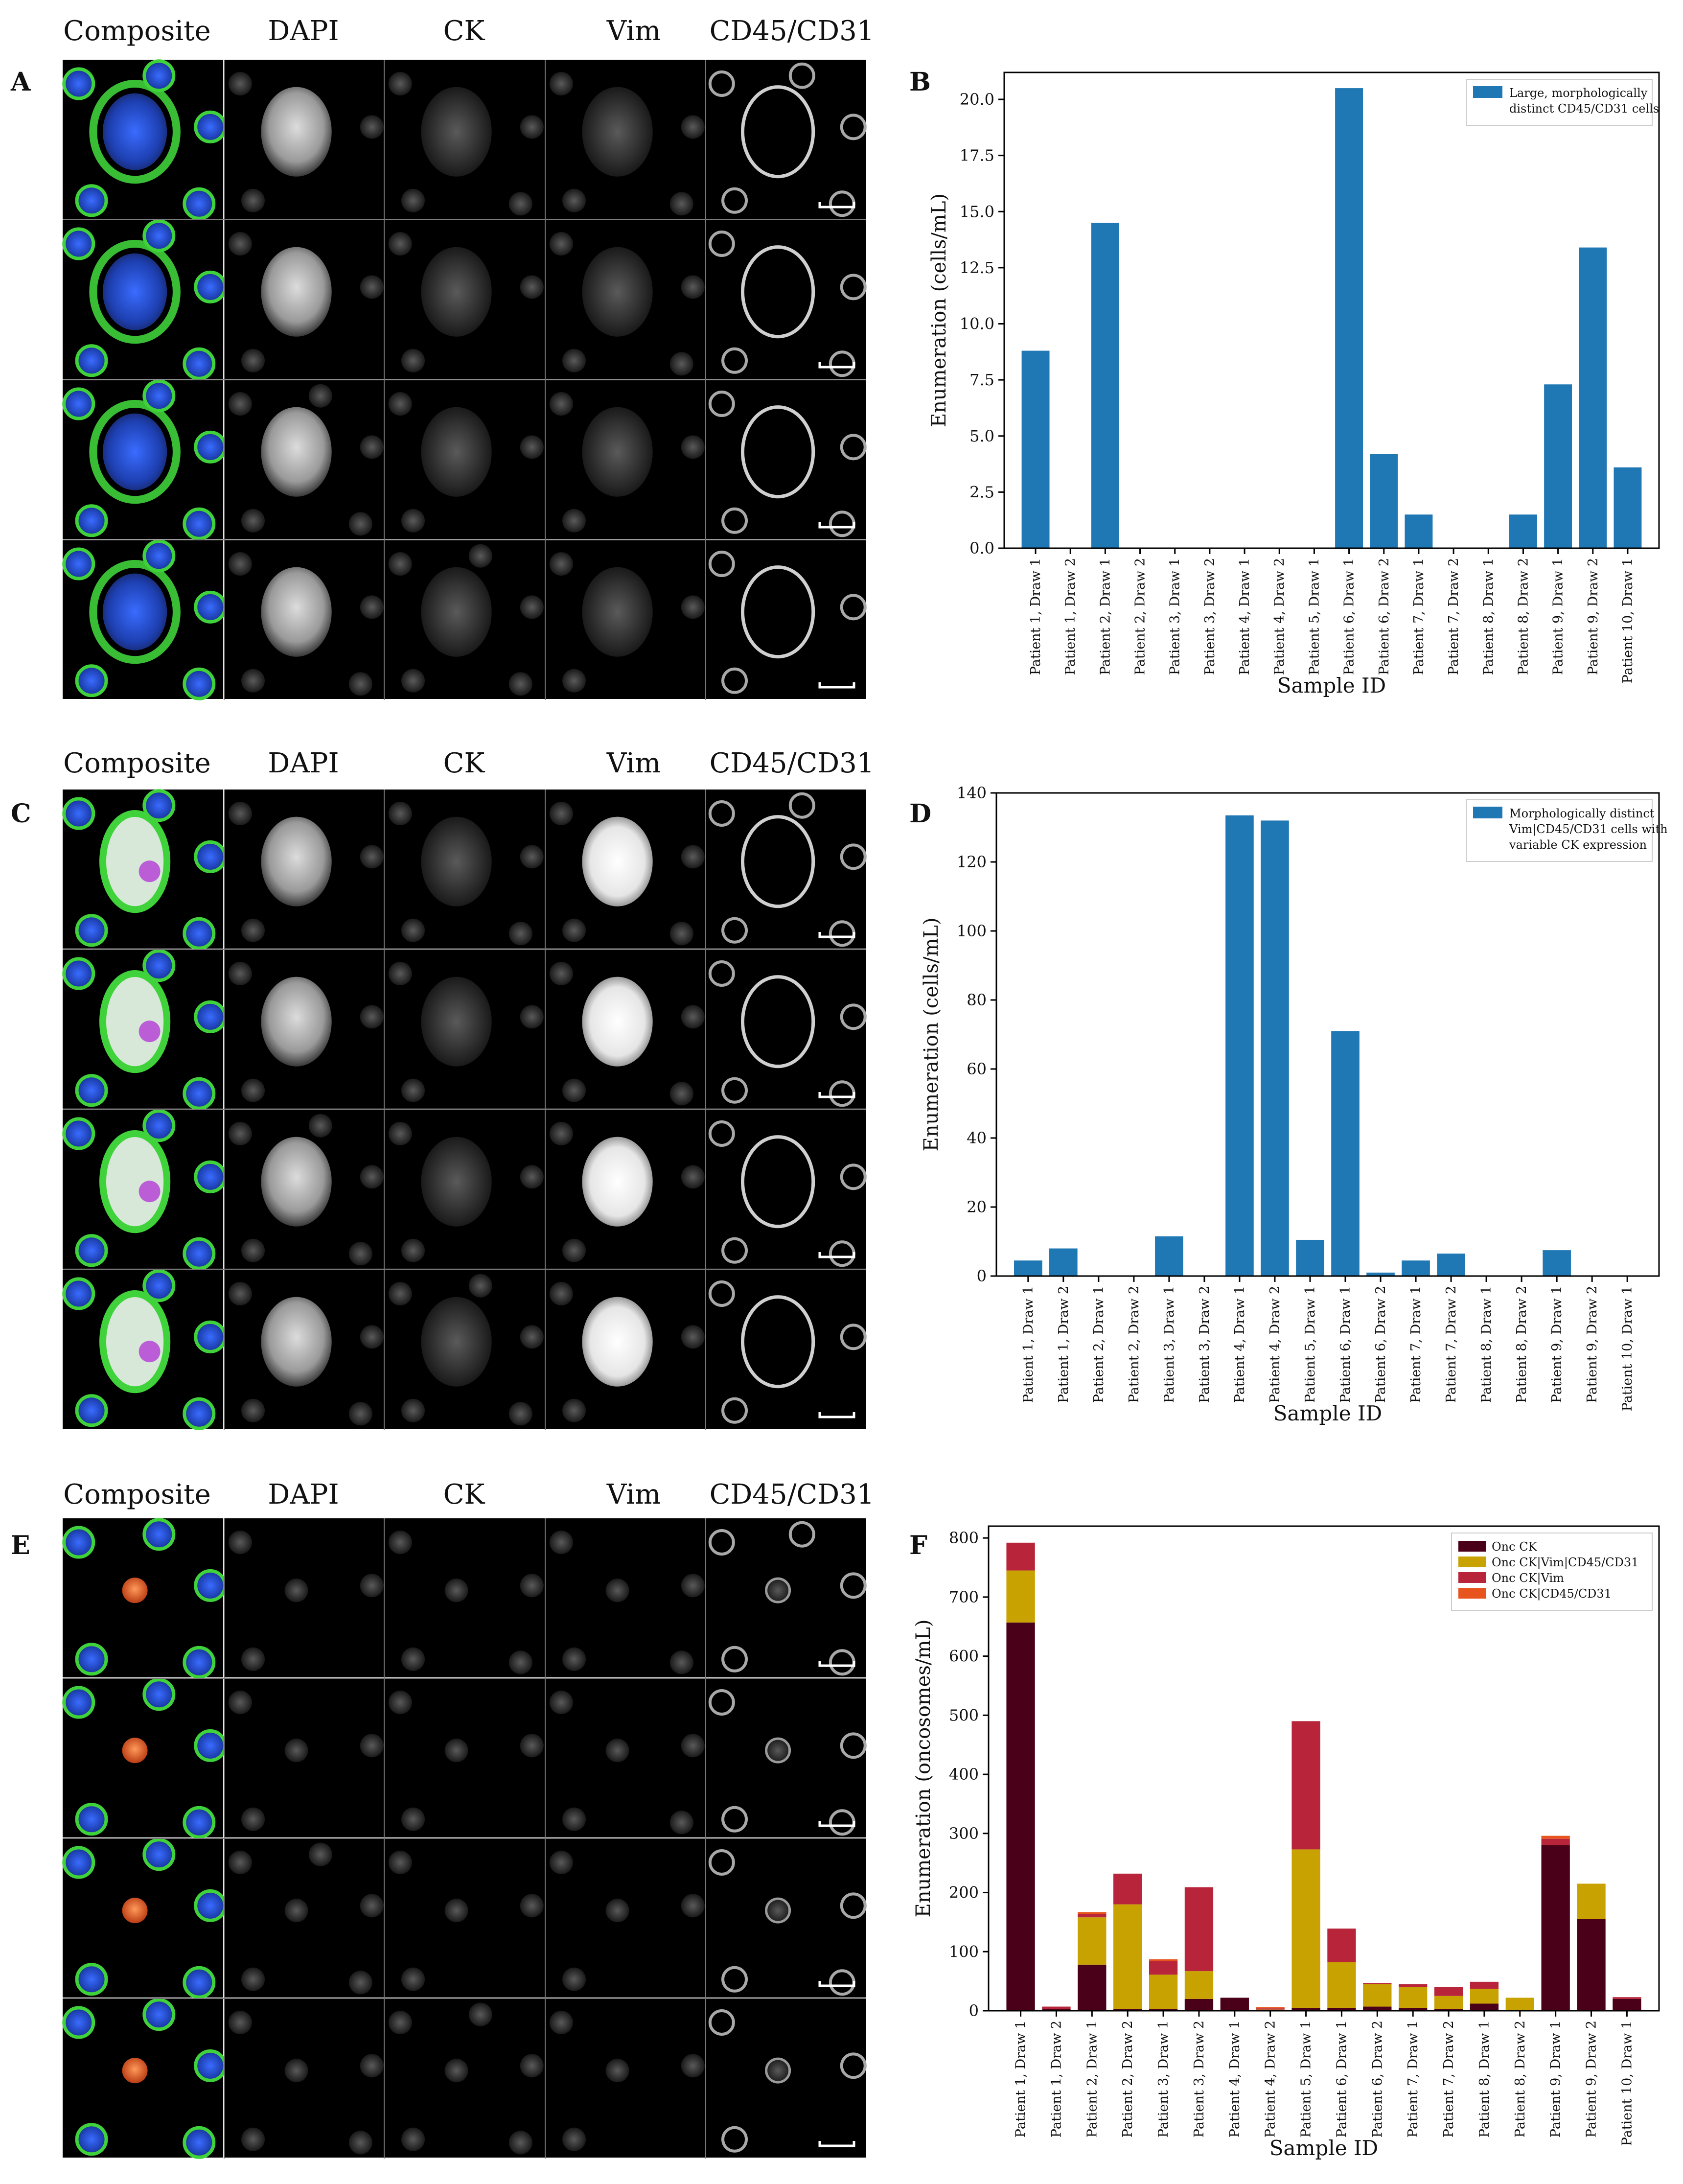 The height and width of the screenshot is (2184, 1683). What do you see at coordinates (1628, 620) in the screenshot?
I see `x-tick-label: Patient 10, Draw 1` at bounding box center [1628, 620].